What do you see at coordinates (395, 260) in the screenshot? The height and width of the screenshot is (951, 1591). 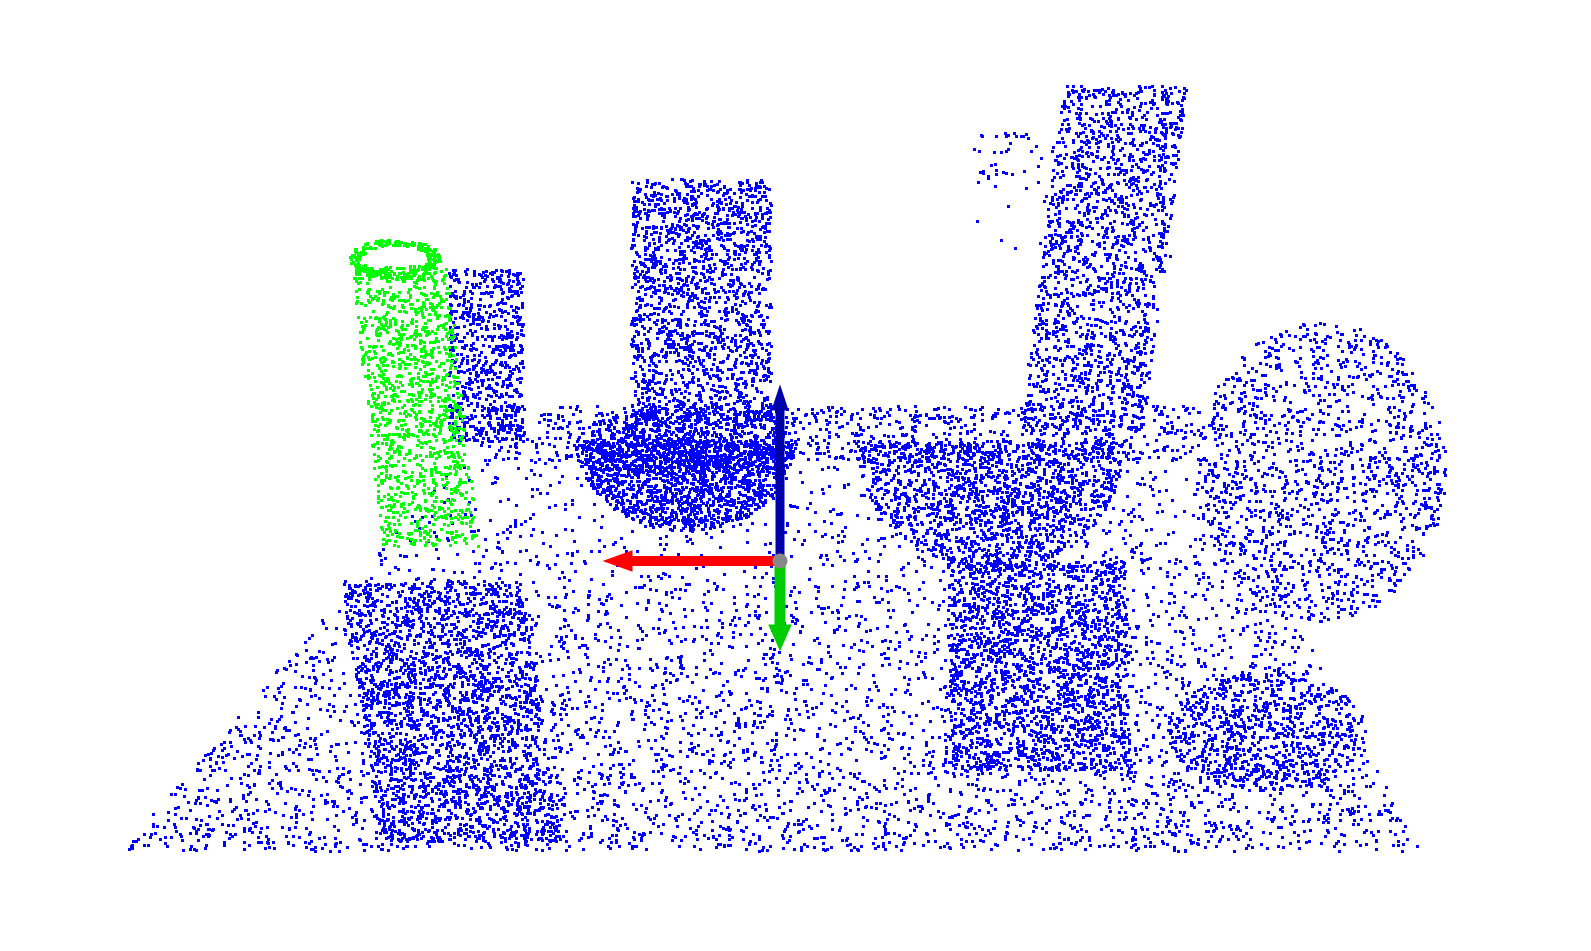 I see `highlighted-can-top-points` at bounding box center [395, 260].